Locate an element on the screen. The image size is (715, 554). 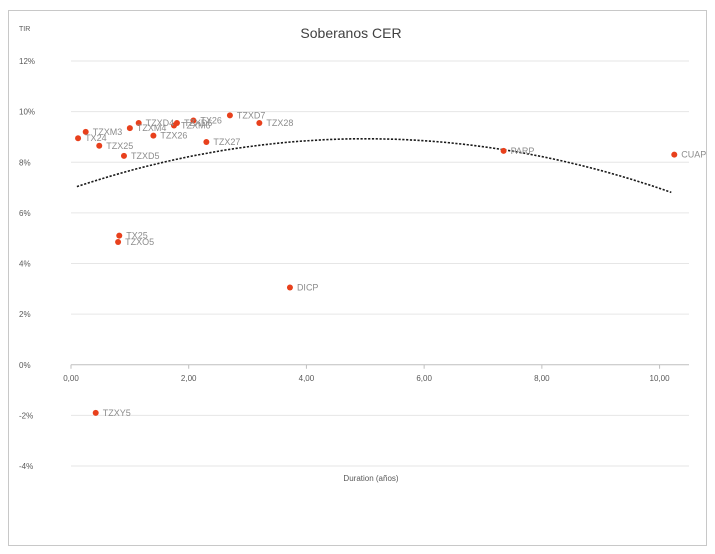
data-label: TZX27 is located at coordinates (226, 142).